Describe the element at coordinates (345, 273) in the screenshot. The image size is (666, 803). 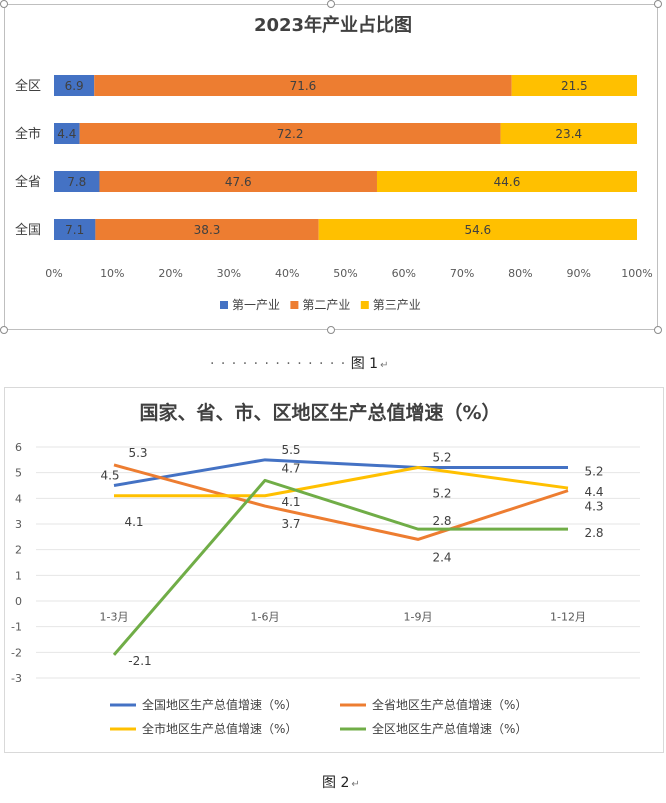
I see `x-tick-label: 50%` at that location.